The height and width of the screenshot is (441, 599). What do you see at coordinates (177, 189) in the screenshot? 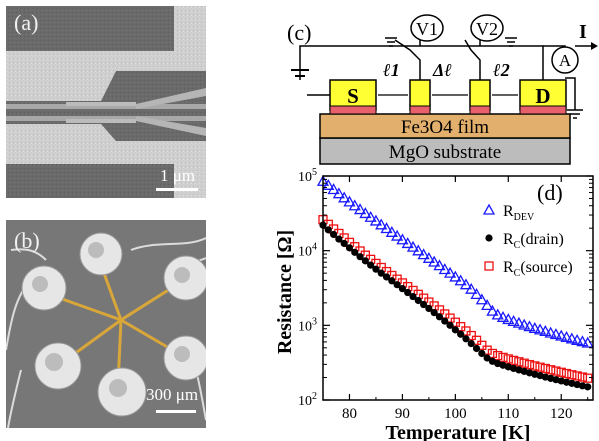
I see `panel-a-scale-bar` at bounding box center [177, 189].